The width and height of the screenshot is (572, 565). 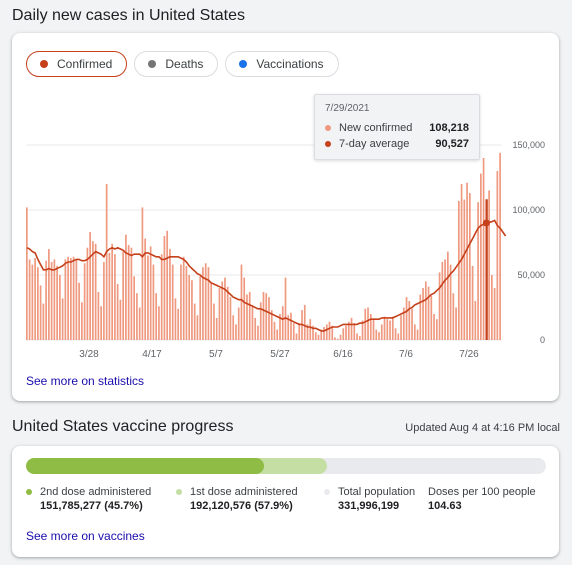 What do you see at coordinates (286, 466) in the screenshot?
I see `vaccine-progress-bar` at bounding box center [286, 466].